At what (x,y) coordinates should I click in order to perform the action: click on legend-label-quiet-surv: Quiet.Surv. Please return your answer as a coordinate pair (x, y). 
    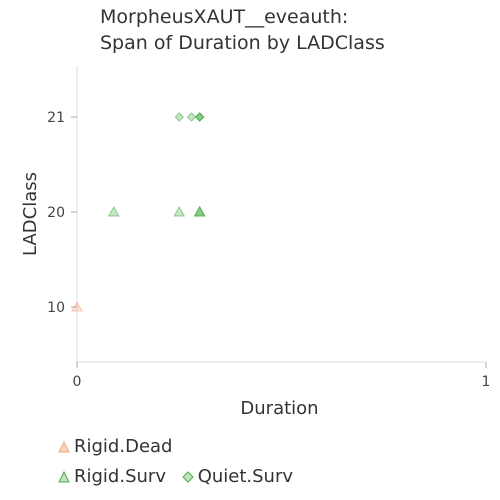
    Looking at the image, I should click on (245, 476).